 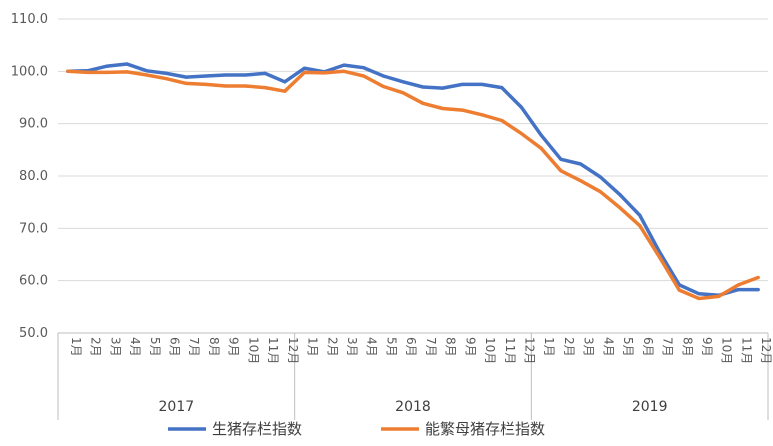 What do you see at coordinates (29, 19) in the screenshot?
I see `y-tick-label: 110.0` at bounding box center [29, 19].